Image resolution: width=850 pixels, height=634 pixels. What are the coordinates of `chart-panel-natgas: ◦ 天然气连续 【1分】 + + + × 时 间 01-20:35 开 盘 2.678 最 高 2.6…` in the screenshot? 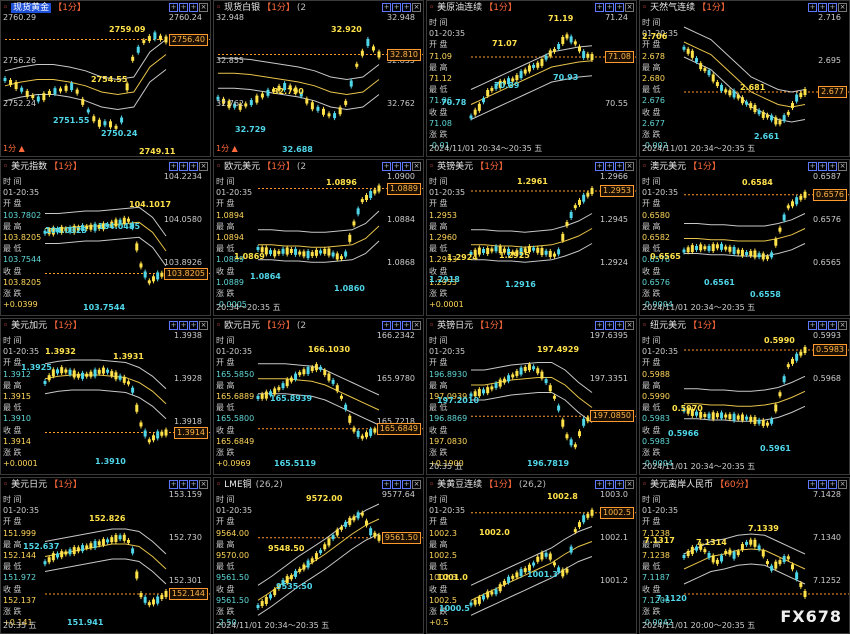 It's located at (744, 78).